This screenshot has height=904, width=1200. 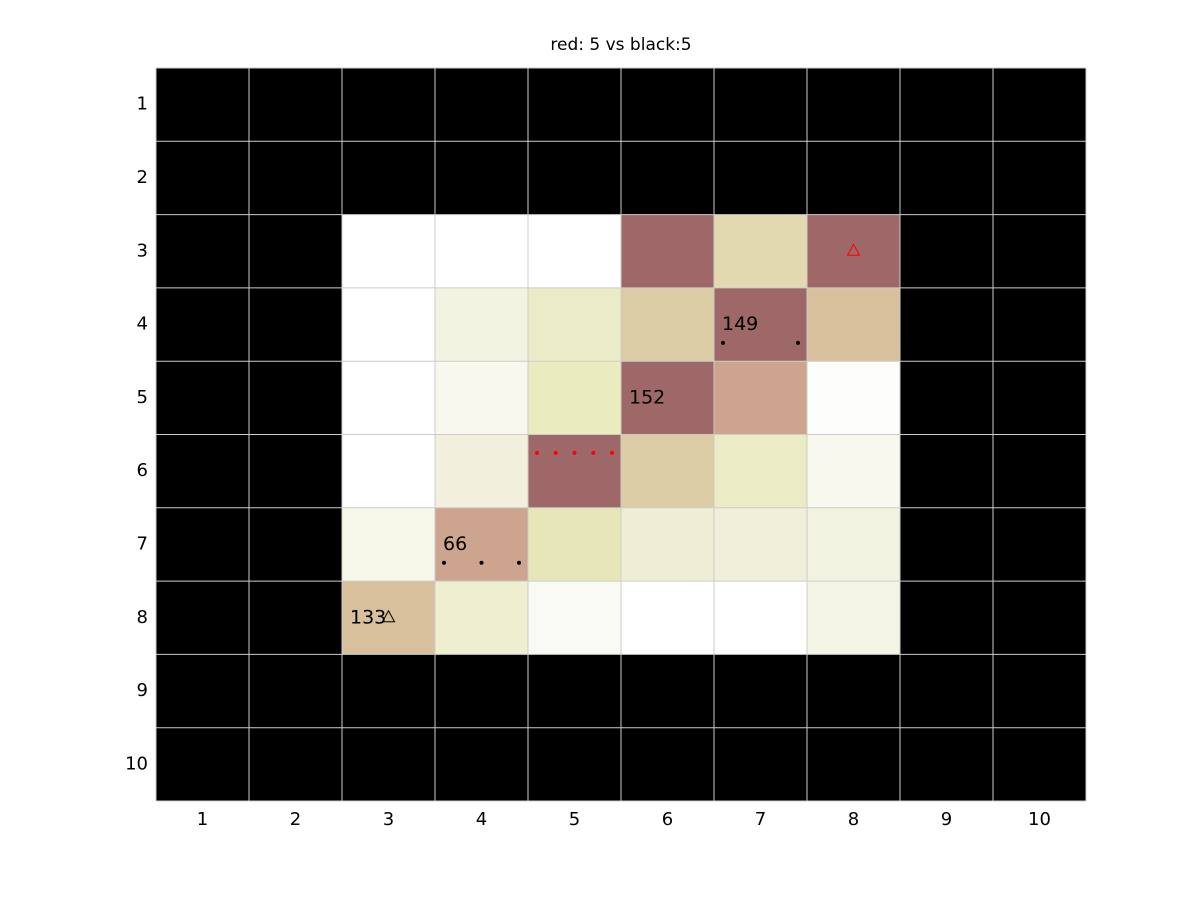 I want to click on y-tick-label: 3, so click(x=142, y=250).